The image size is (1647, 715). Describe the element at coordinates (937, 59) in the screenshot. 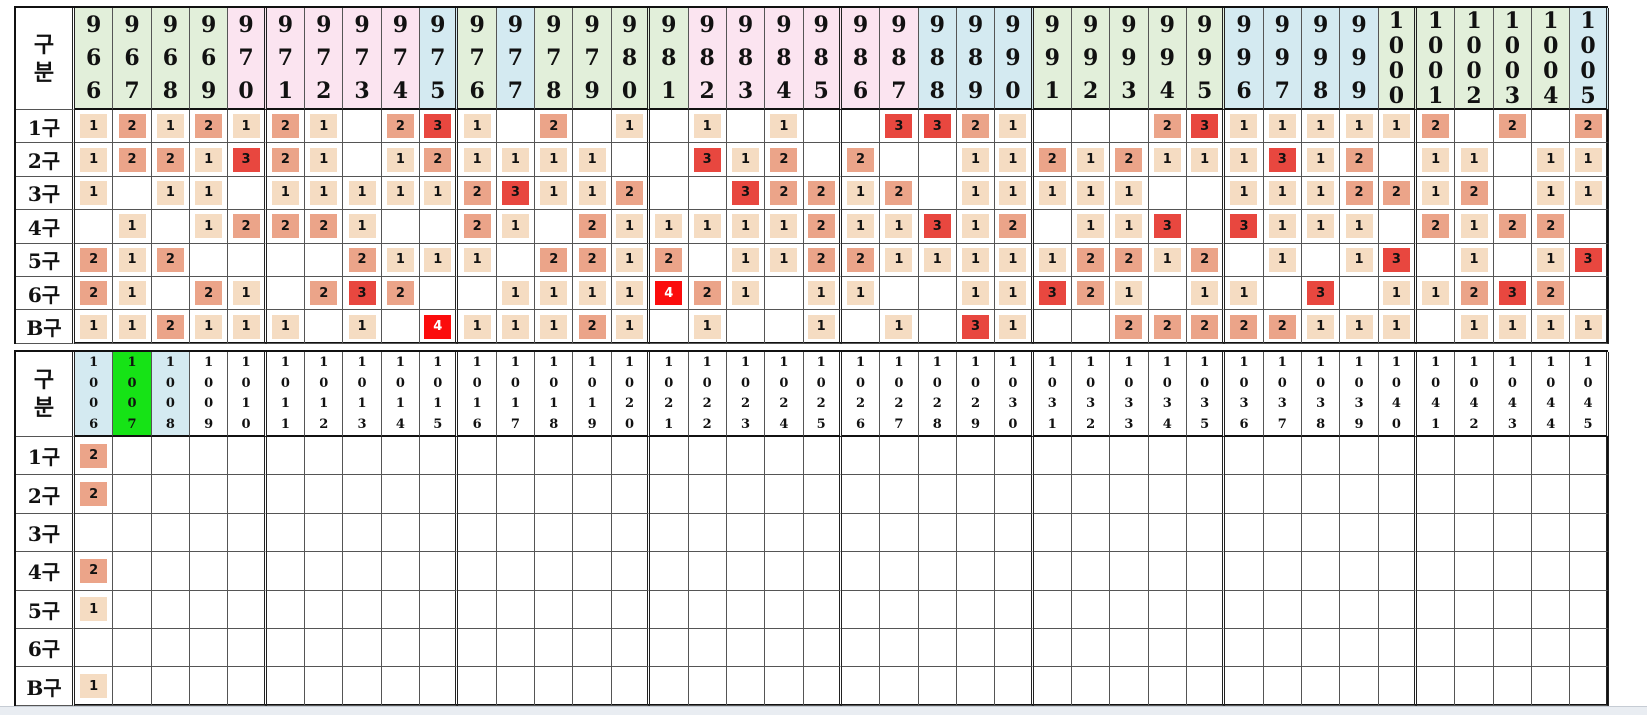

I see `draw-number-header: 9 8 8` at that location.